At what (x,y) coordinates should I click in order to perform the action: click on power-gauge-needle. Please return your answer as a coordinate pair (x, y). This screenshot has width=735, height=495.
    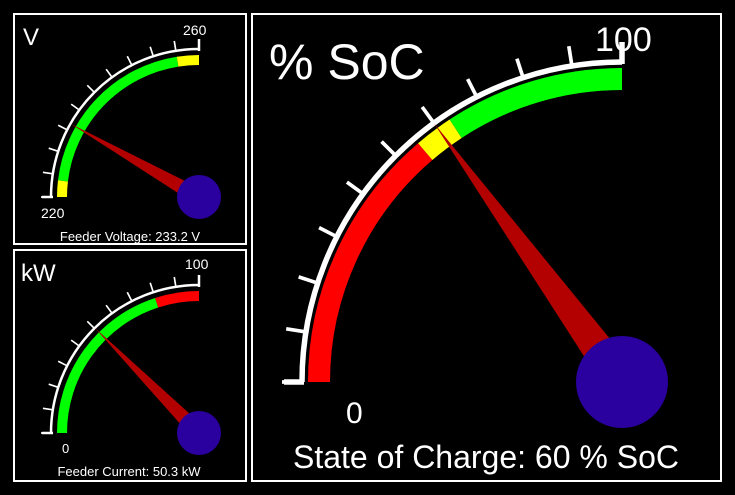
    Looking at the image, I should click on (149, 383).